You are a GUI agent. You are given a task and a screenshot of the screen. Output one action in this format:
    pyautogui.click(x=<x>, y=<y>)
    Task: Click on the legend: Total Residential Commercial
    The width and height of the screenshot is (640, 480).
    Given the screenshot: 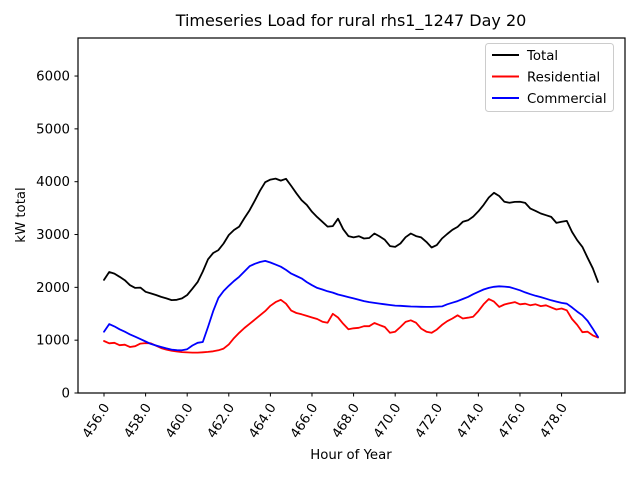 What is the action you would take?
    pyautogui.click(x=549, y=77)
    